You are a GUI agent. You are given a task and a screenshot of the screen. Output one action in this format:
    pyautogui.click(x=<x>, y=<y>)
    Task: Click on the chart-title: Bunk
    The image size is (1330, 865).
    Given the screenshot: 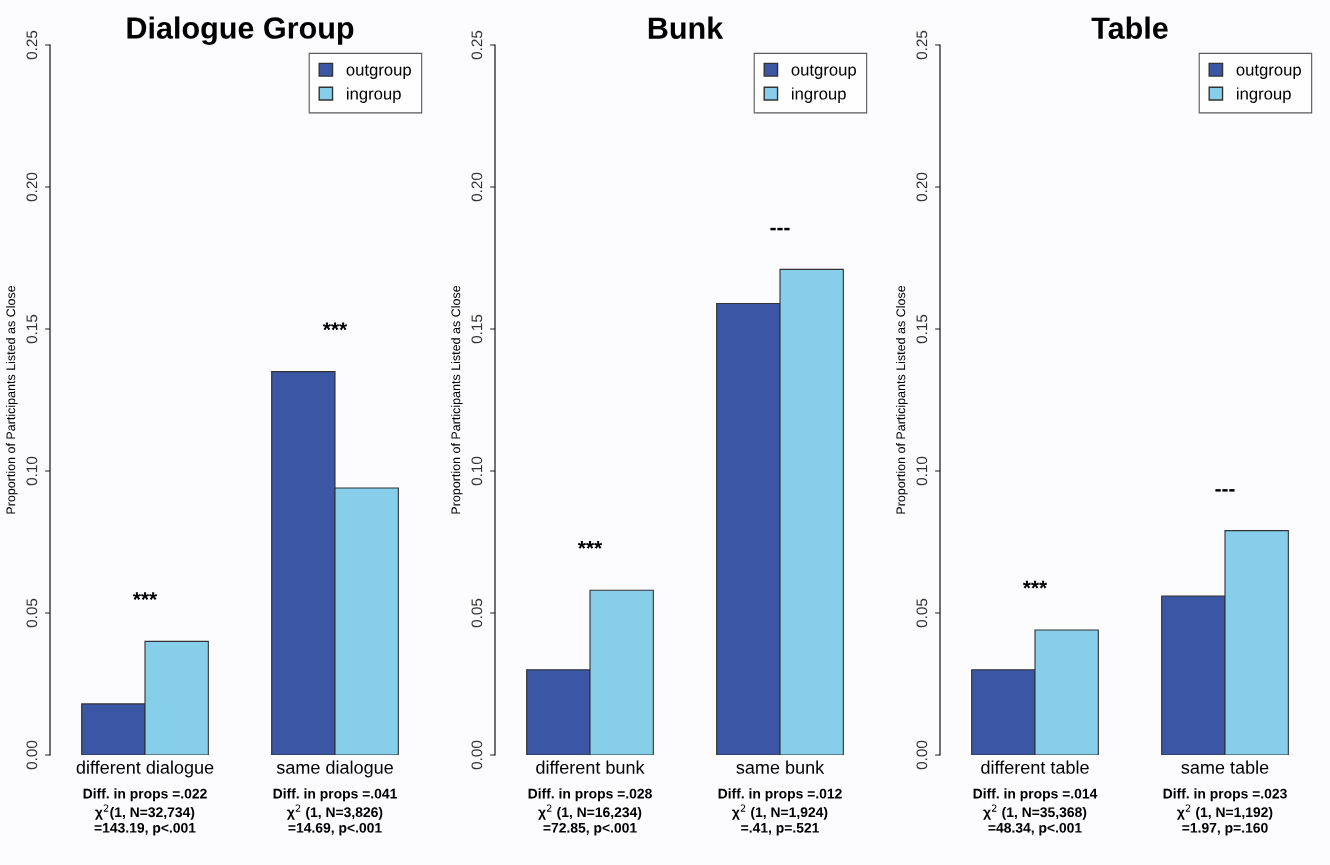 What is the action you would take?
    pyautogui.click(x=686, y=27)
    